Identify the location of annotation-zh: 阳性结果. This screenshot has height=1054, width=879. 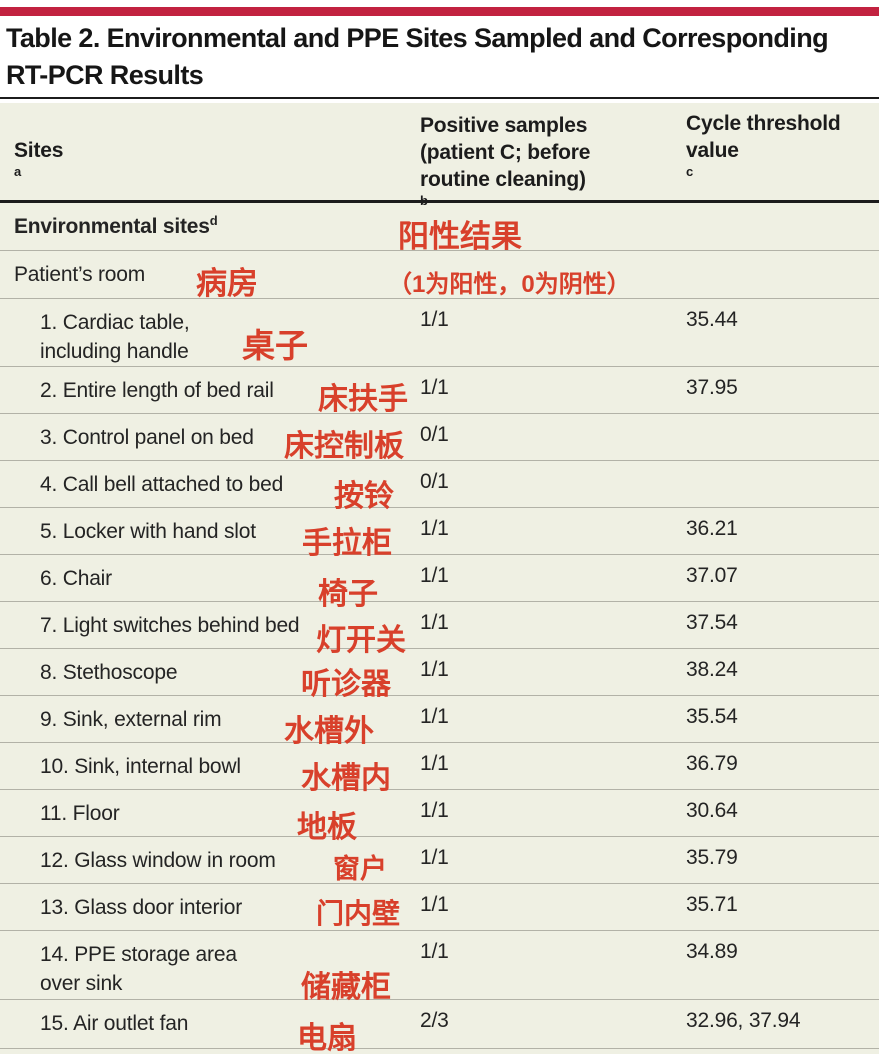
(460, 236).